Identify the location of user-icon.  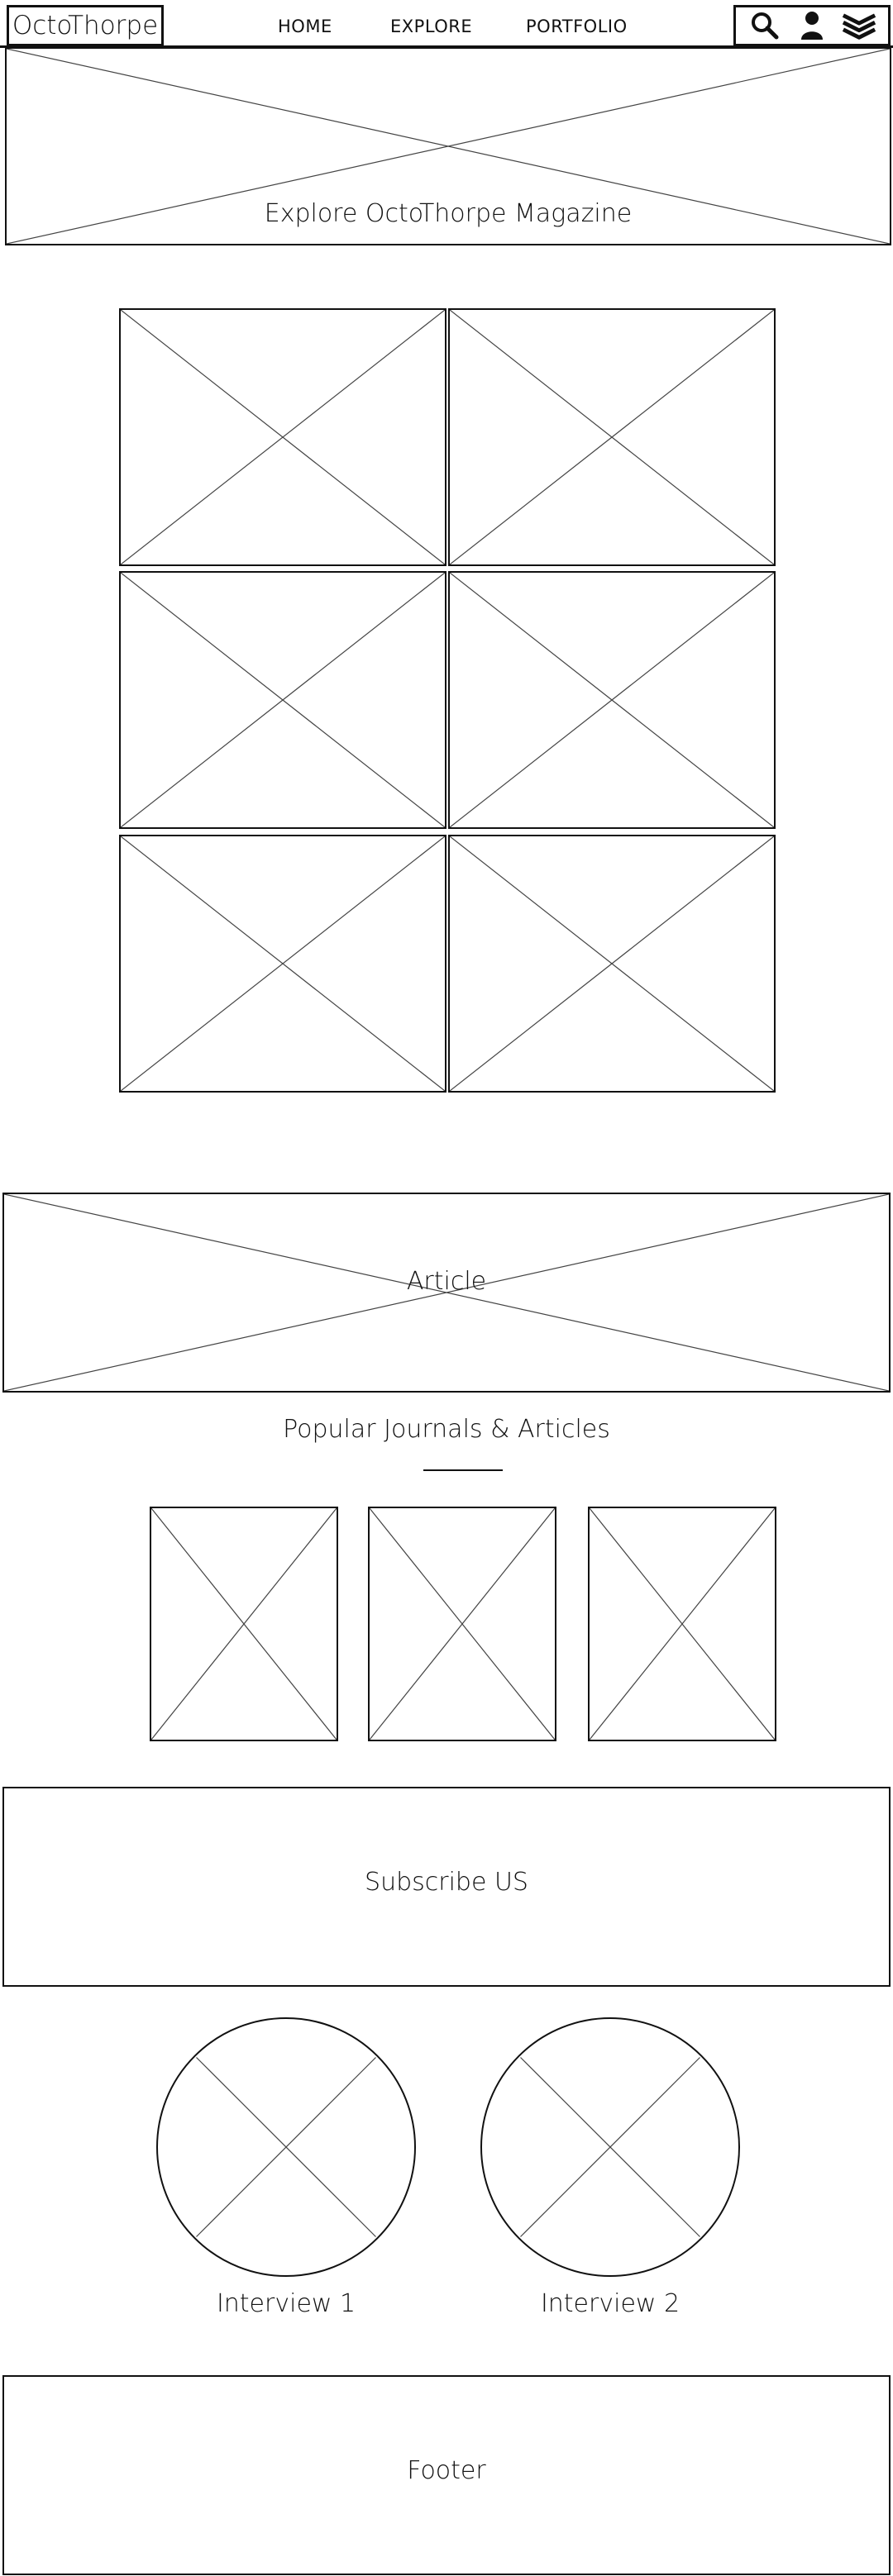
(812, 26).